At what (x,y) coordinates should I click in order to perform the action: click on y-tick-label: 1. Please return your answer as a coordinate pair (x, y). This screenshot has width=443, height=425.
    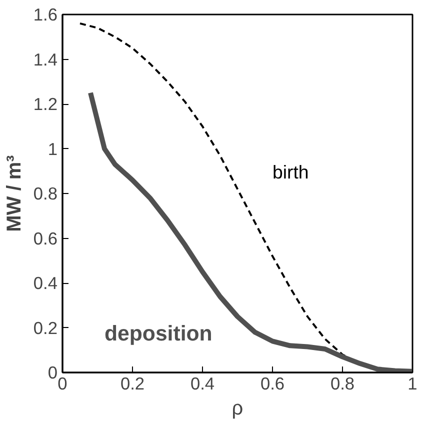
    Looking at the image, I should click on (53, 148).